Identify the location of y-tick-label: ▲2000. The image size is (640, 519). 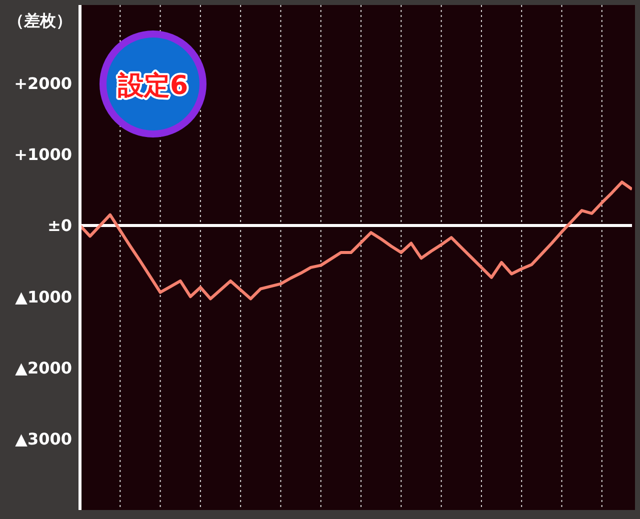
(43, 368).